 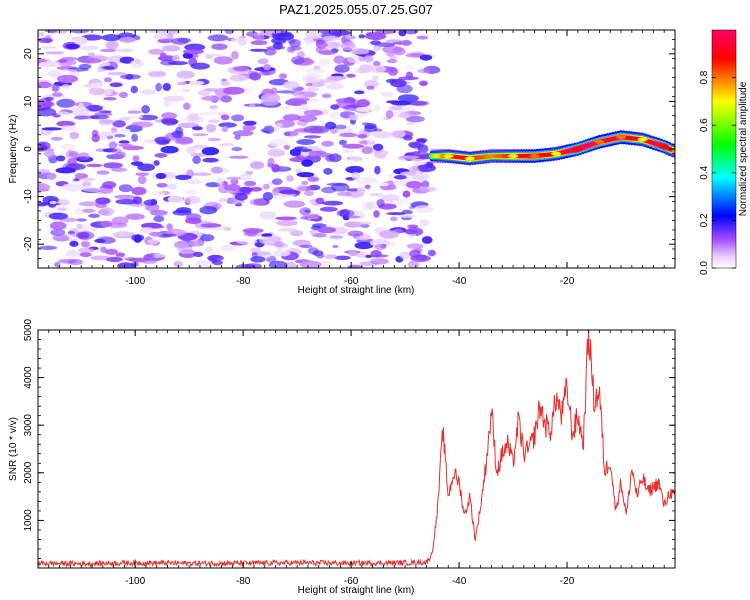 What do you see at coordinates (567, 281) in the screenshot?
I see `x-tick-label: -20` at bounding box center [567, 281].